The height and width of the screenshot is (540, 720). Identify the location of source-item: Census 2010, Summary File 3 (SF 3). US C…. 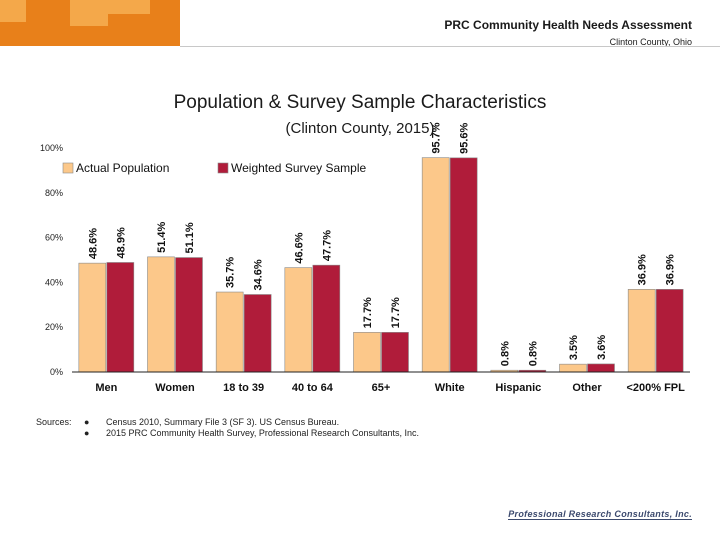
(223, 422).